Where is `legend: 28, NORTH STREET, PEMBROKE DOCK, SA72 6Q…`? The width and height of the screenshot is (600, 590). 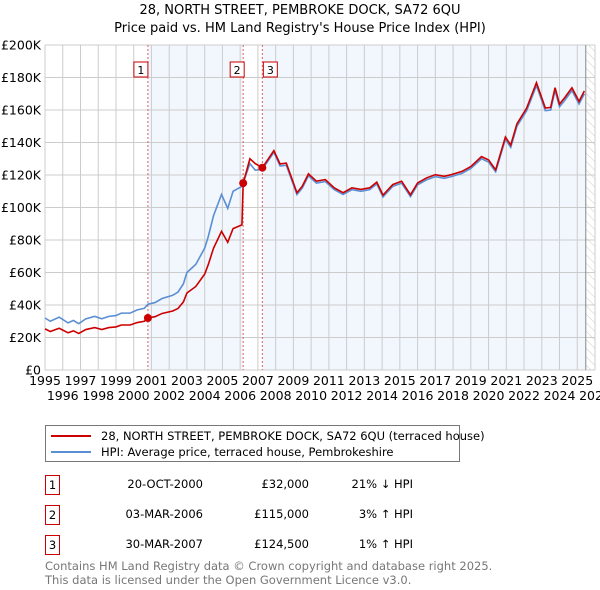 legend: 28, NORTH STREET, PEMBROKE DOCK, SA72 6Q… is located at coordinates (265, 443).